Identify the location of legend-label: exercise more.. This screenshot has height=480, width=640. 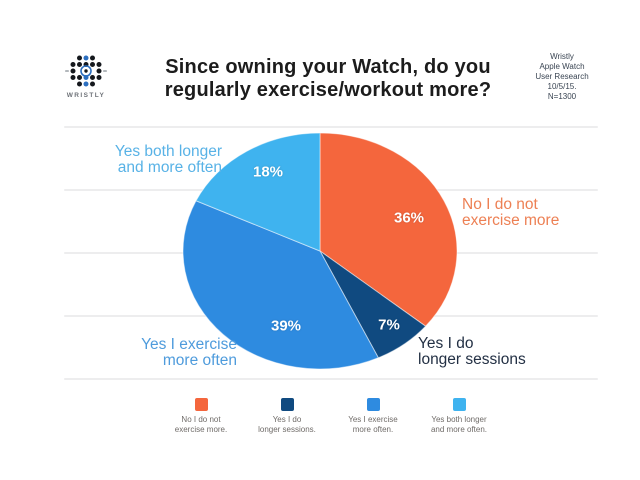
(201, 429).